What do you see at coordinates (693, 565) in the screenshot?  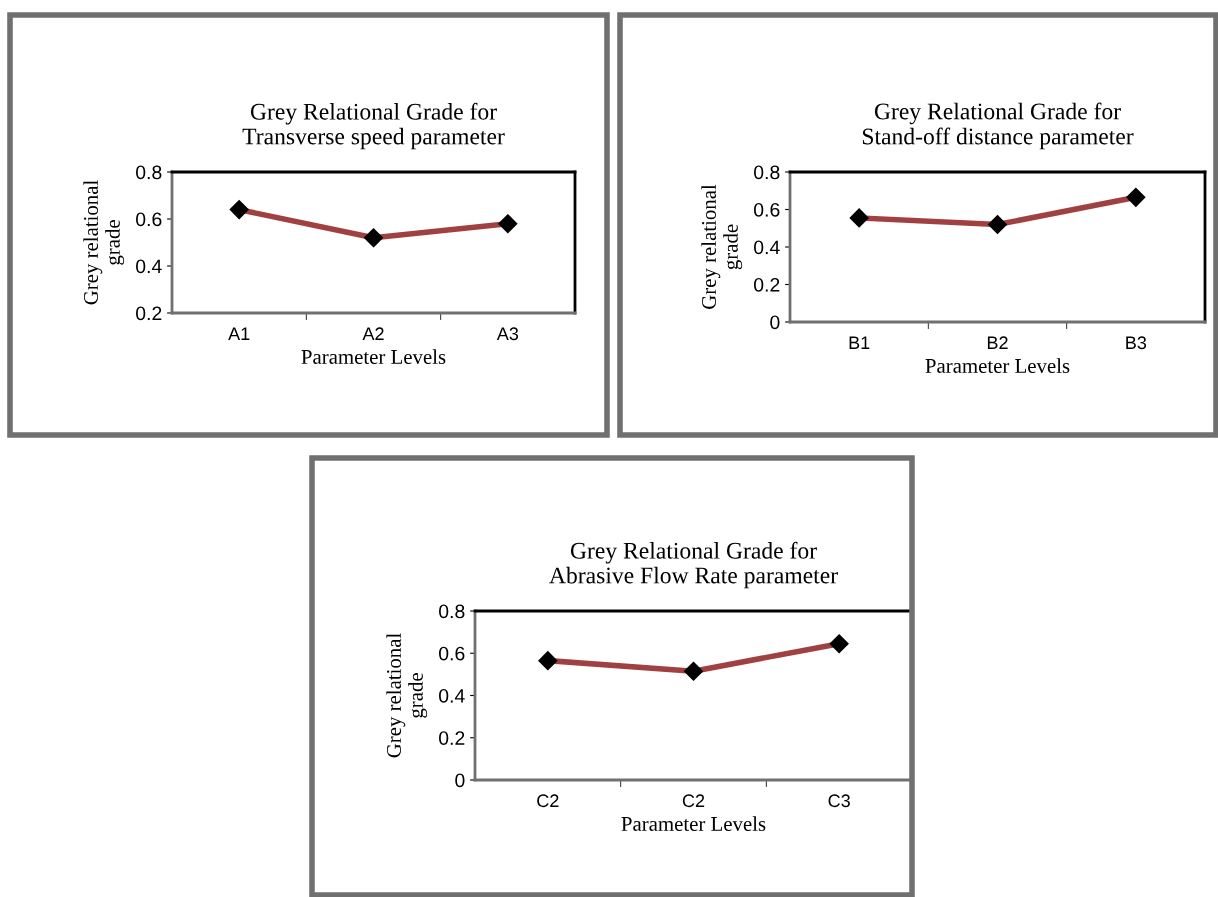 I see `chart-title: Grey Relational Grade for Abrasive Flow Rate parameter` at bounding box center [693, 565].